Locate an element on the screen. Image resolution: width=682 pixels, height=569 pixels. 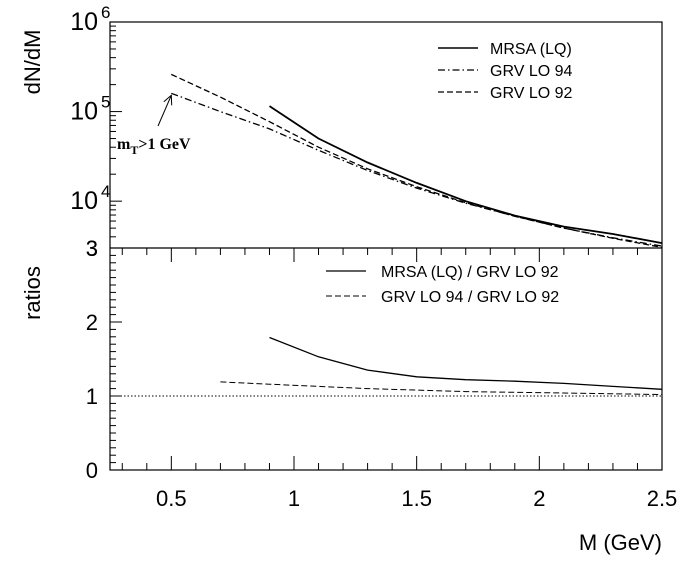
bottom-y-axis-label: ratios is located at coordinates (32, 293).